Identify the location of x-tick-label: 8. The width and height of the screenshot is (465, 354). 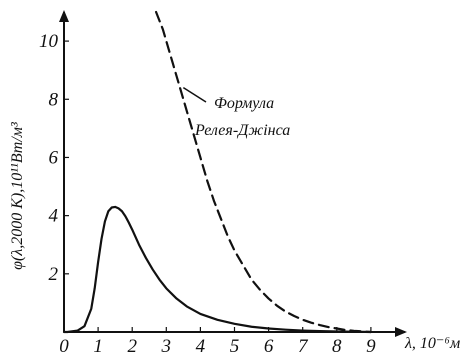
(337, 345).